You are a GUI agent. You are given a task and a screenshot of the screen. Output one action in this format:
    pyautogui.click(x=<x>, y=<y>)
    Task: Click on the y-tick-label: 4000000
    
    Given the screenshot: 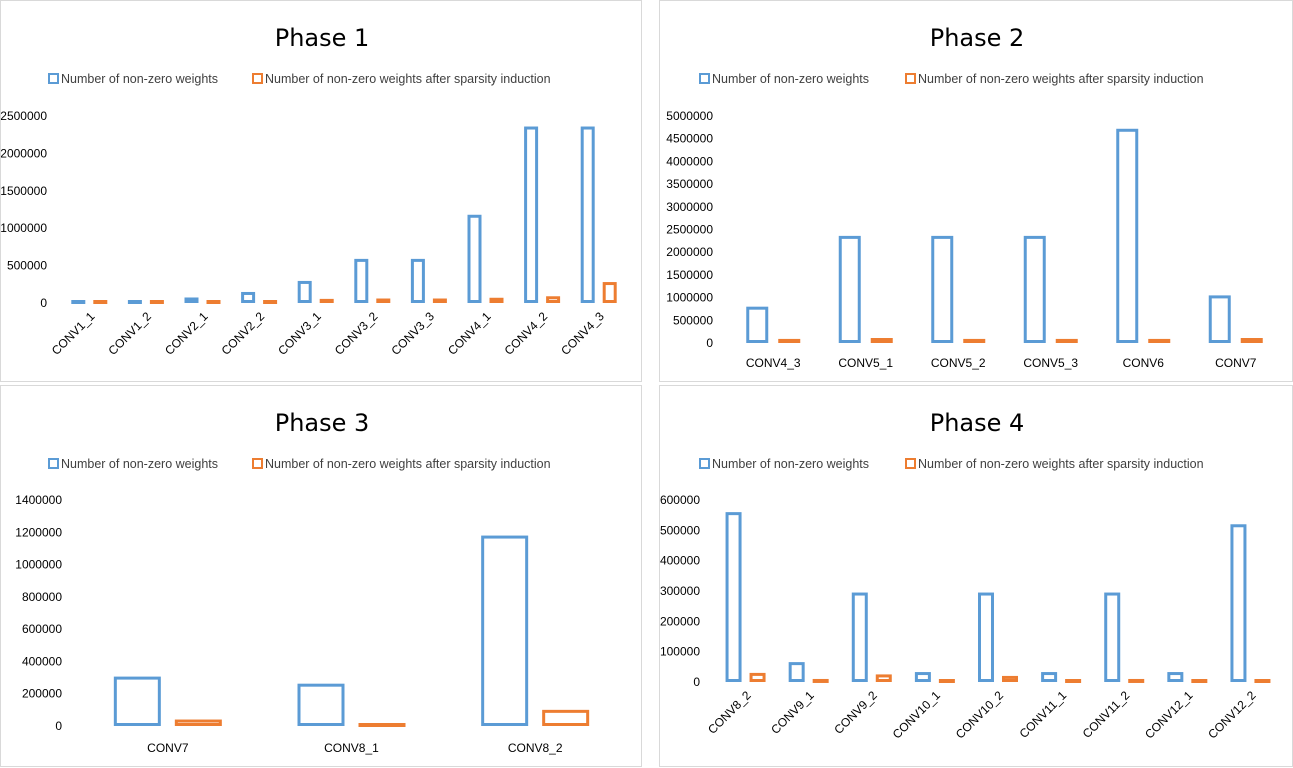 What is the action you would take?
    pyautogui.click(x=689, y=161)
    